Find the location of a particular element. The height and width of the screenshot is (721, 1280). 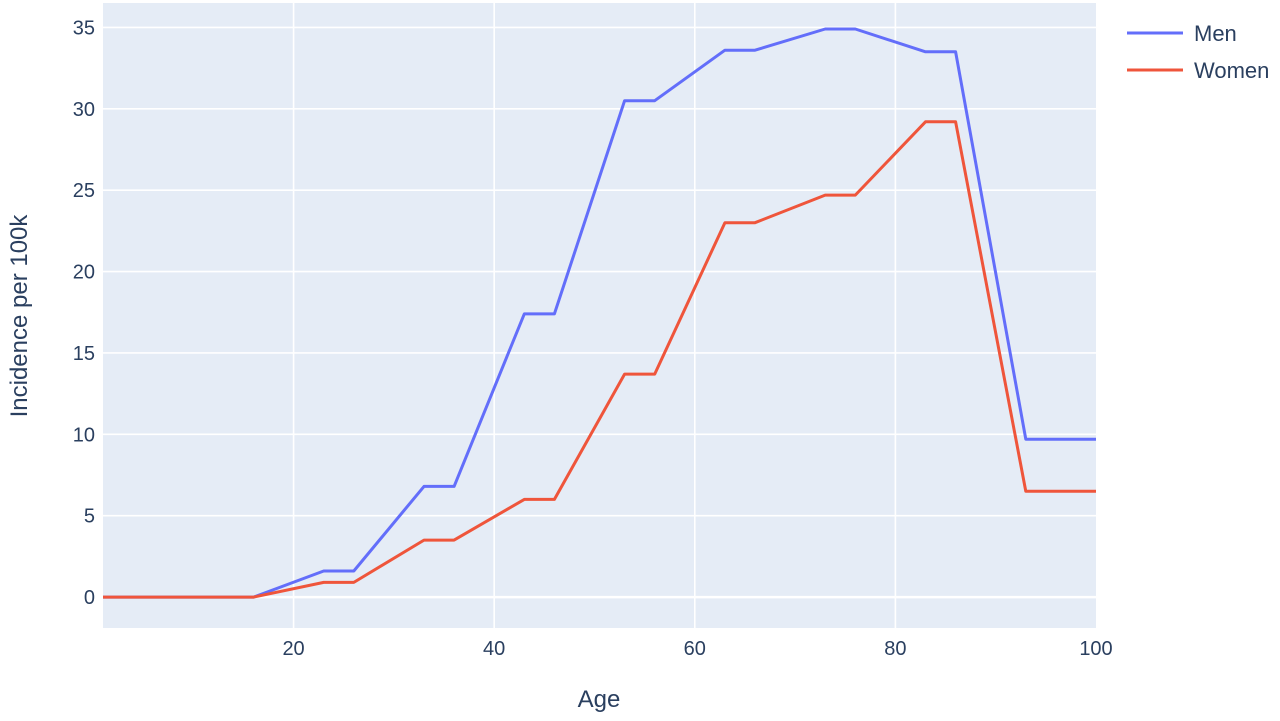

y-tick-label: 0 is located at coordinates (89, 598).